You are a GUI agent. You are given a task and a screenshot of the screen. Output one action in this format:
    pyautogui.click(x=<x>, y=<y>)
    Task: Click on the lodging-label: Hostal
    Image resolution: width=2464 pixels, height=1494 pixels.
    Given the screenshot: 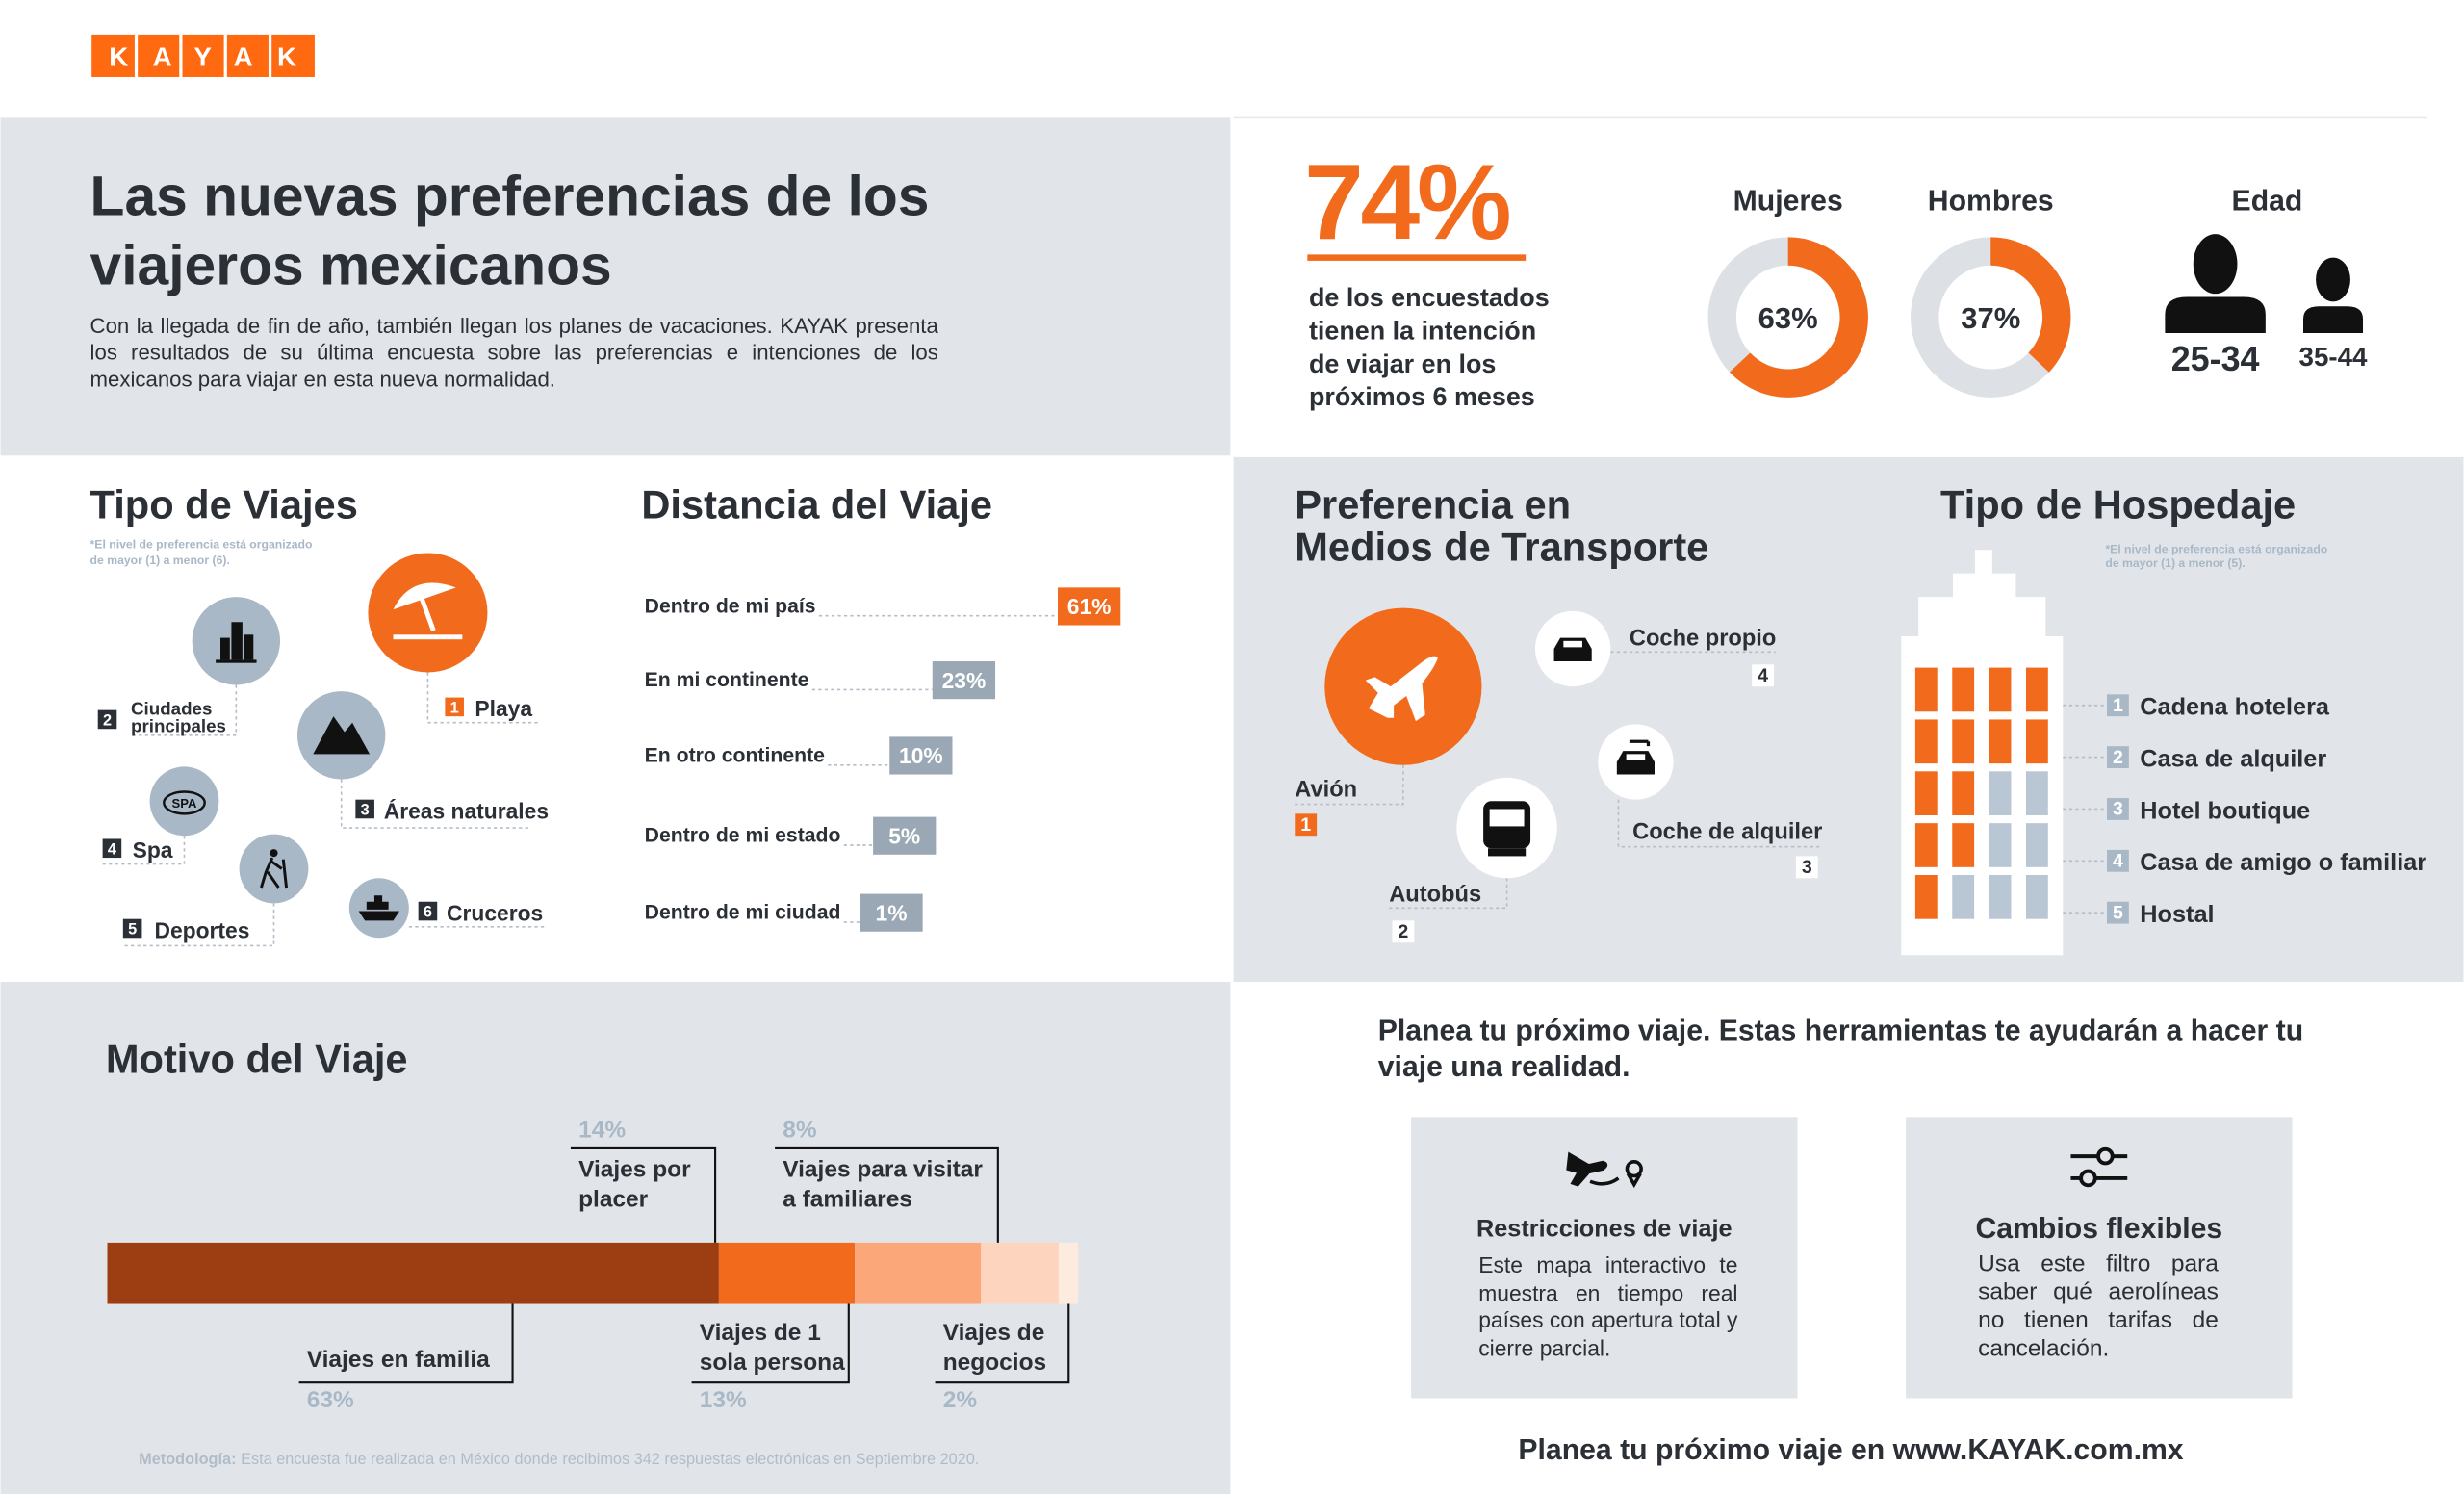 What is the action you would take?
    pyautogui.click(x=2177, y=915)
    